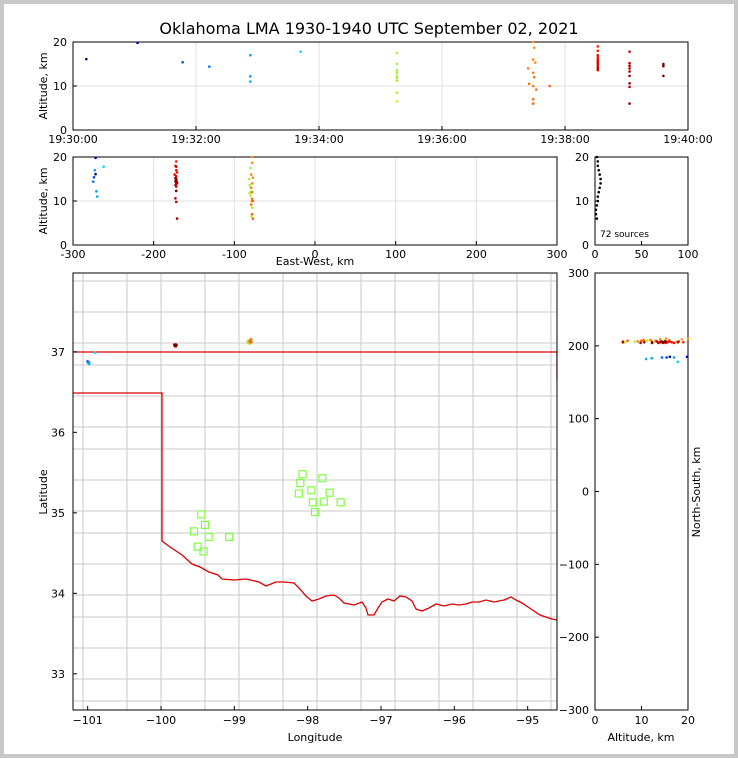 The image size is (738, 758). I want to click on lon-tick-label: −98, so click(307, 720).